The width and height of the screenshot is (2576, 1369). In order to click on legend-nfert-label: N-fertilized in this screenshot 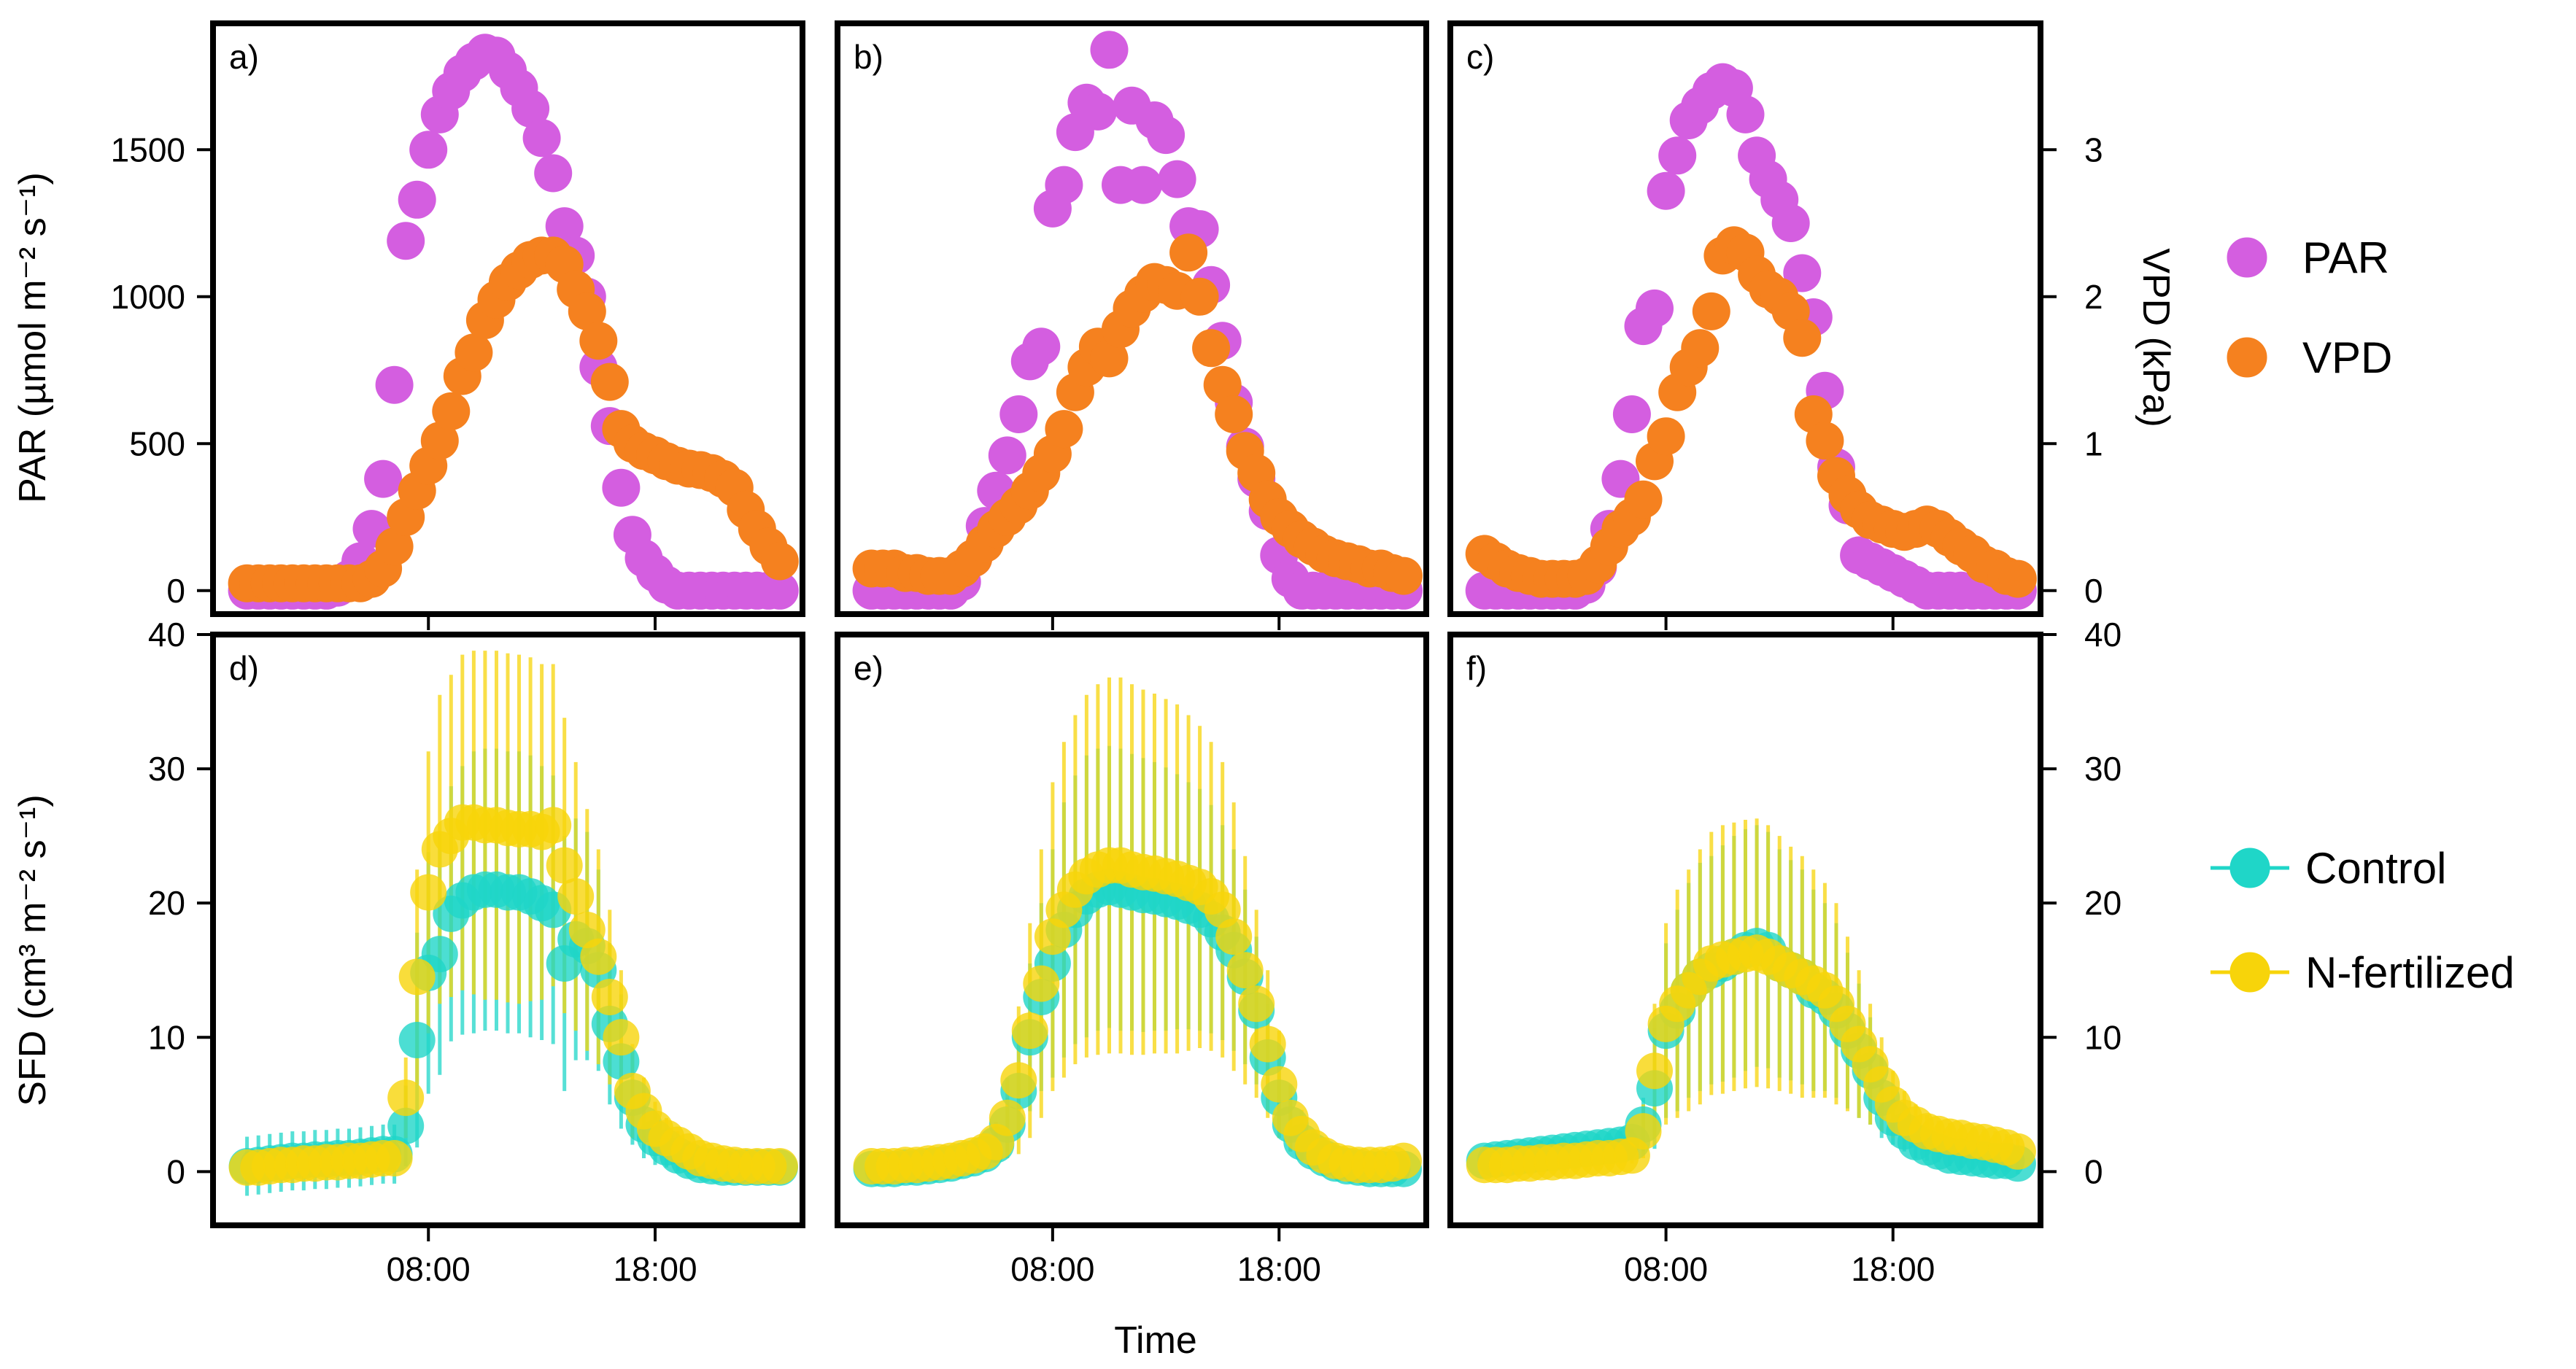, I will do `click(2410, 972)`.